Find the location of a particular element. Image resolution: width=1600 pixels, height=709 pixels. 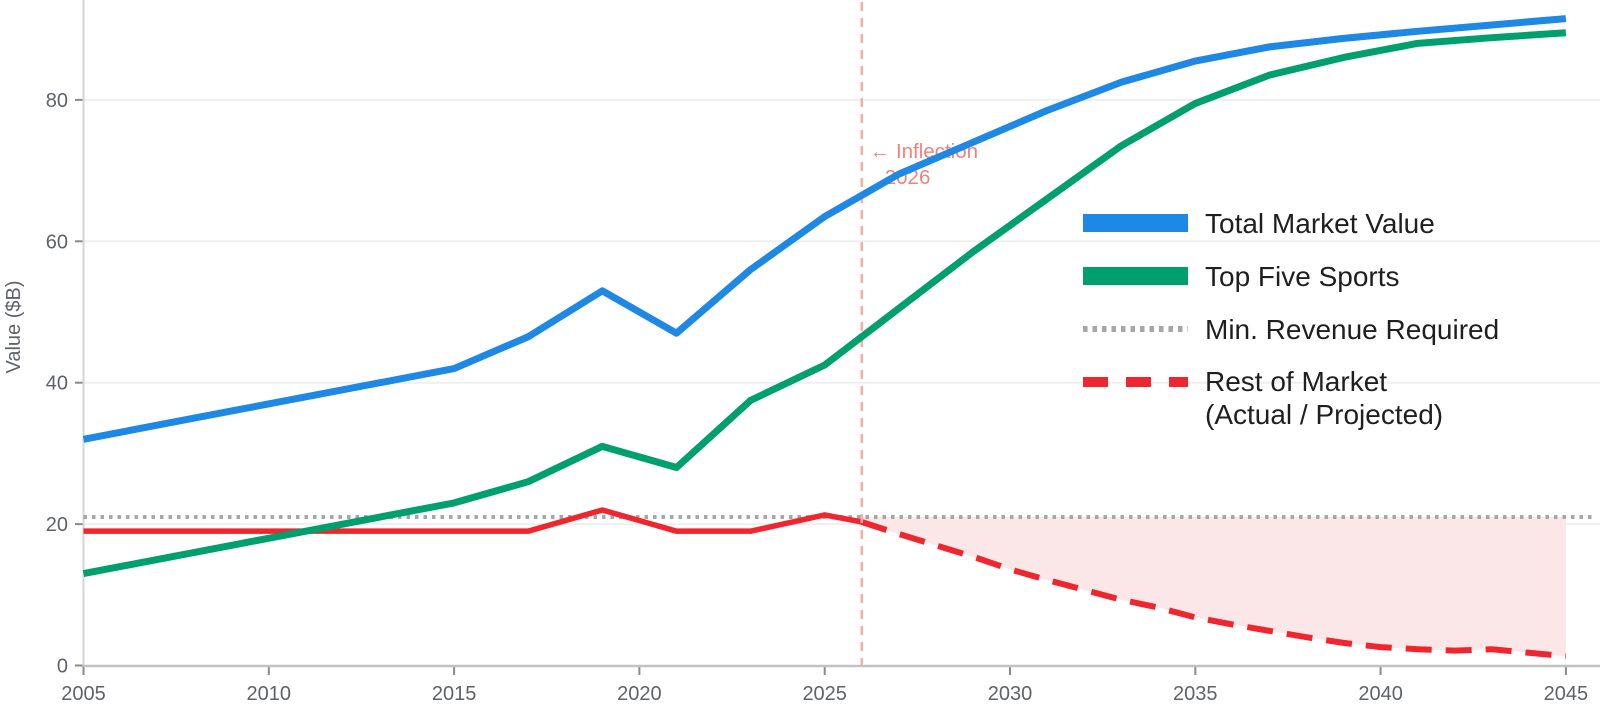

svg-text: 20 is located at coordinates (57, 525).